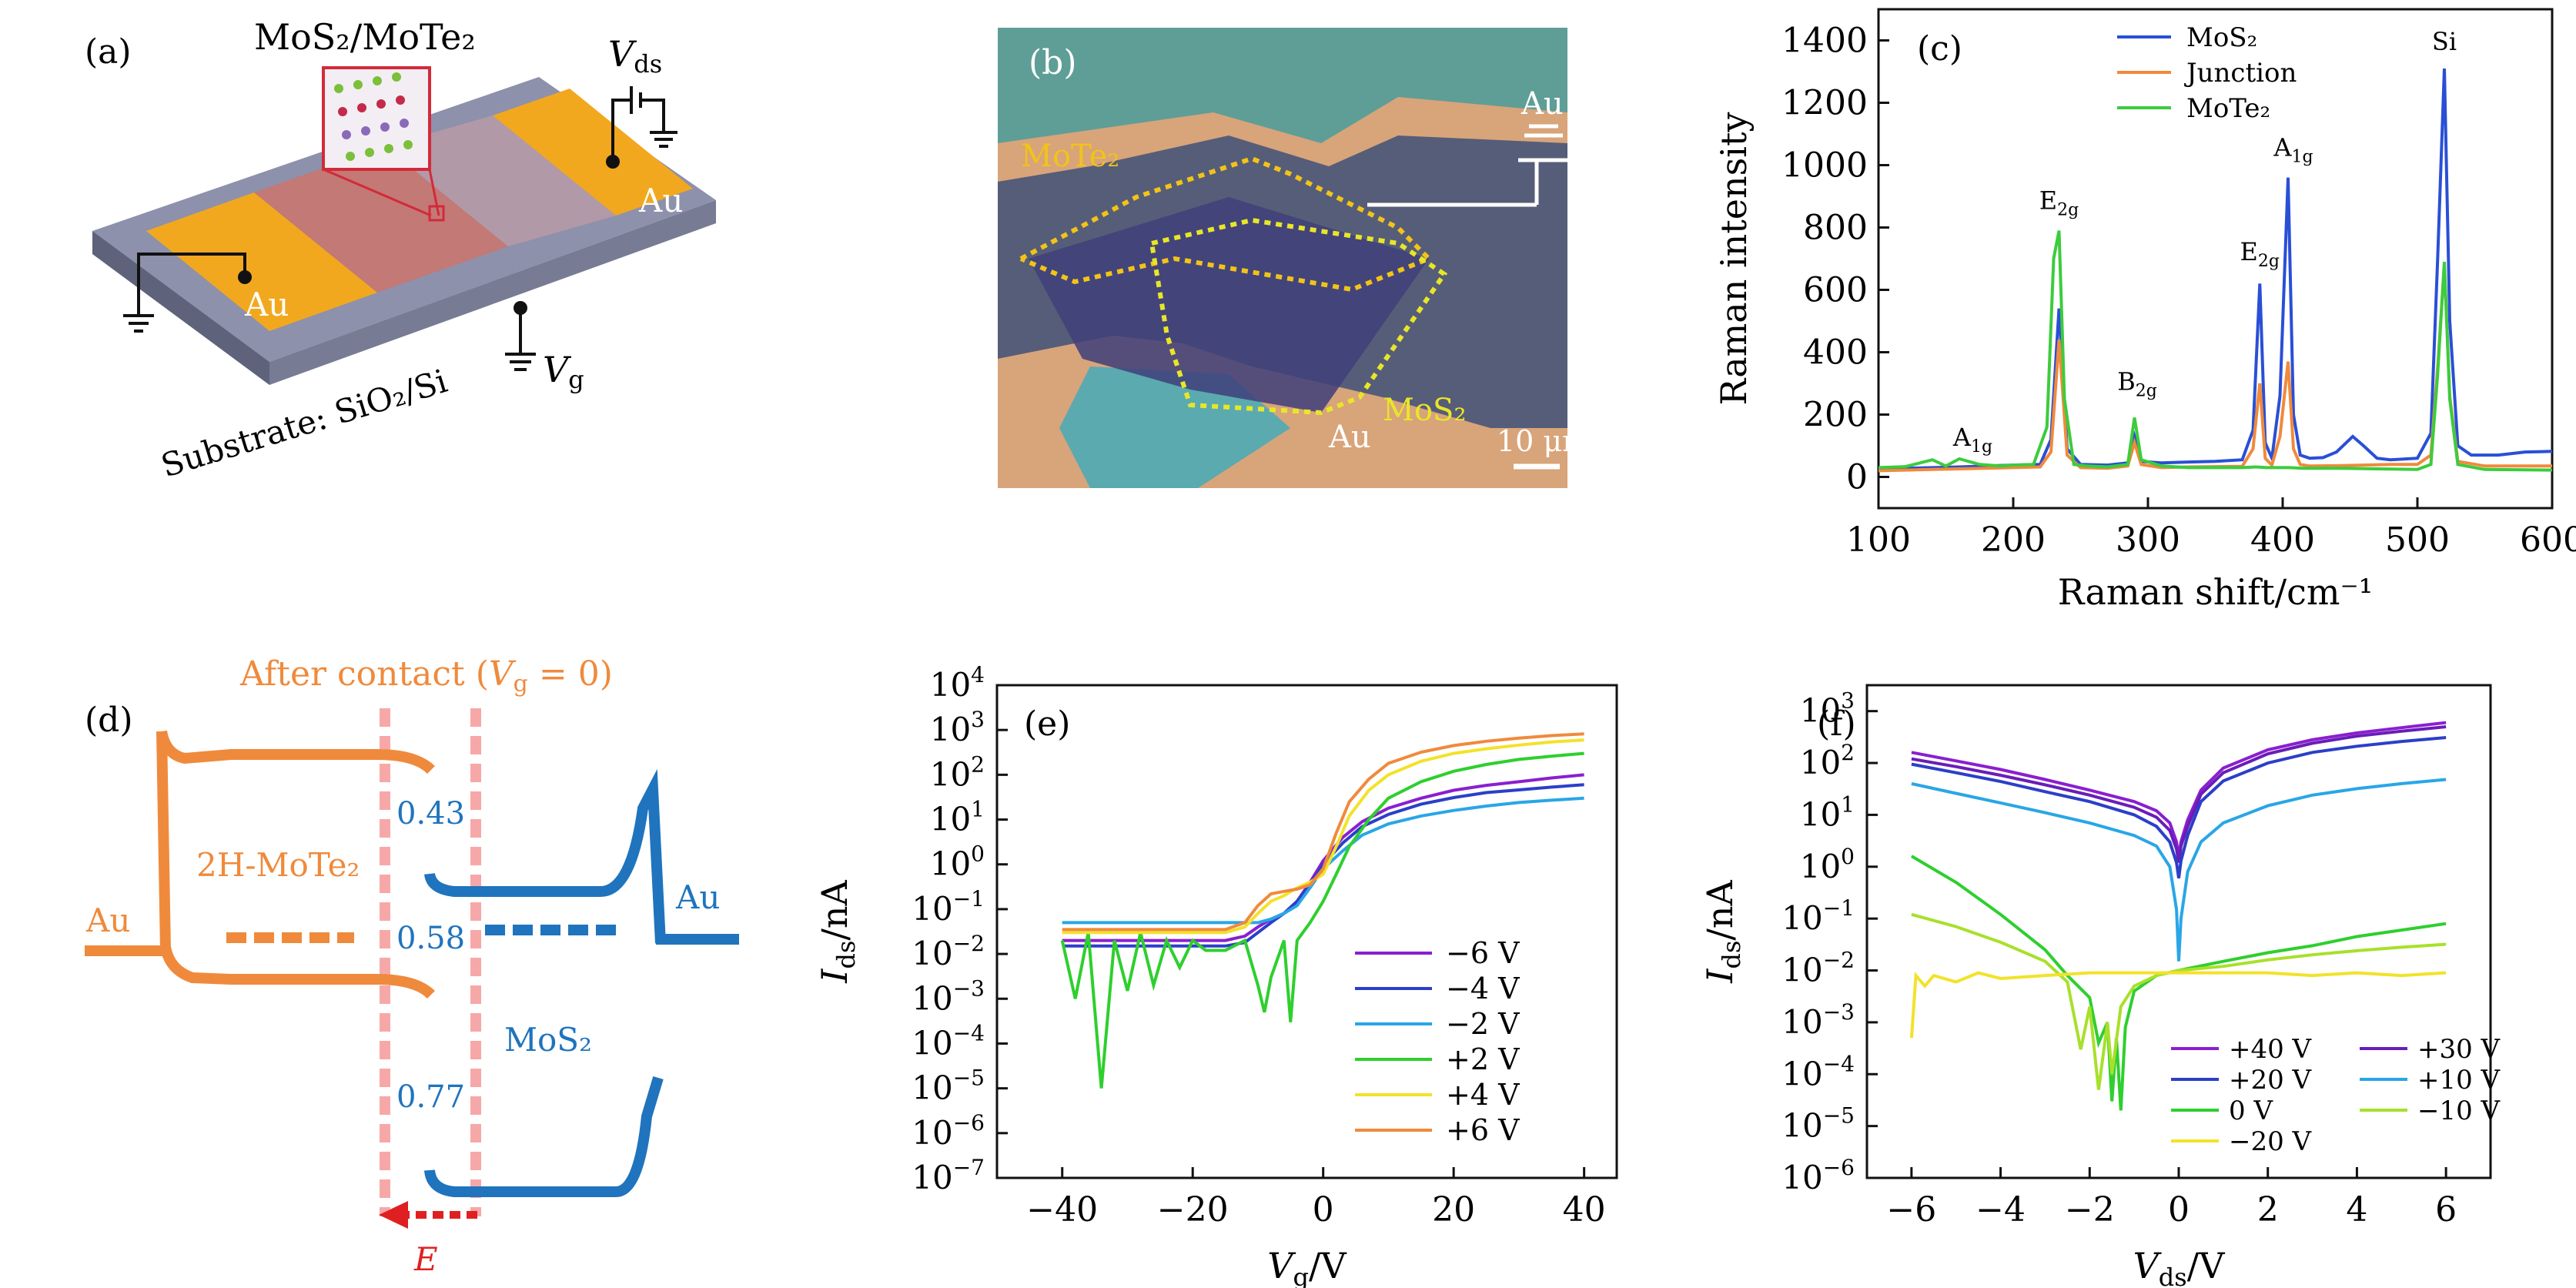  I want to click on x-tick-label: 40, so click(1585, 1210).